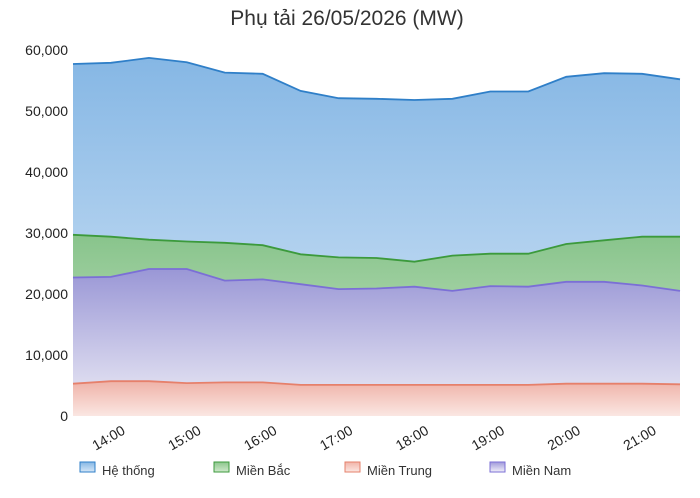 This screenshot has height=498, width=700. I want to click on y-axis: 0 10,000 20,000 30,000 40,000 50,000 60,000, so click(46, 233).